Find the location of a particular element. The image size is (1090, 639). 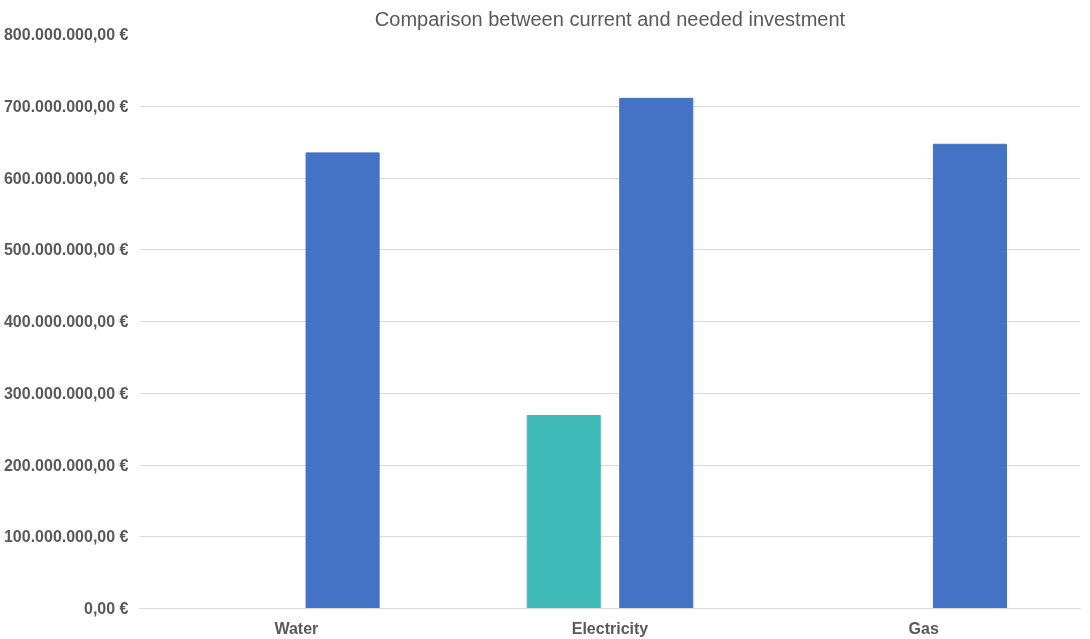

x-tick-label: Water is located at coordinates (296, 628).